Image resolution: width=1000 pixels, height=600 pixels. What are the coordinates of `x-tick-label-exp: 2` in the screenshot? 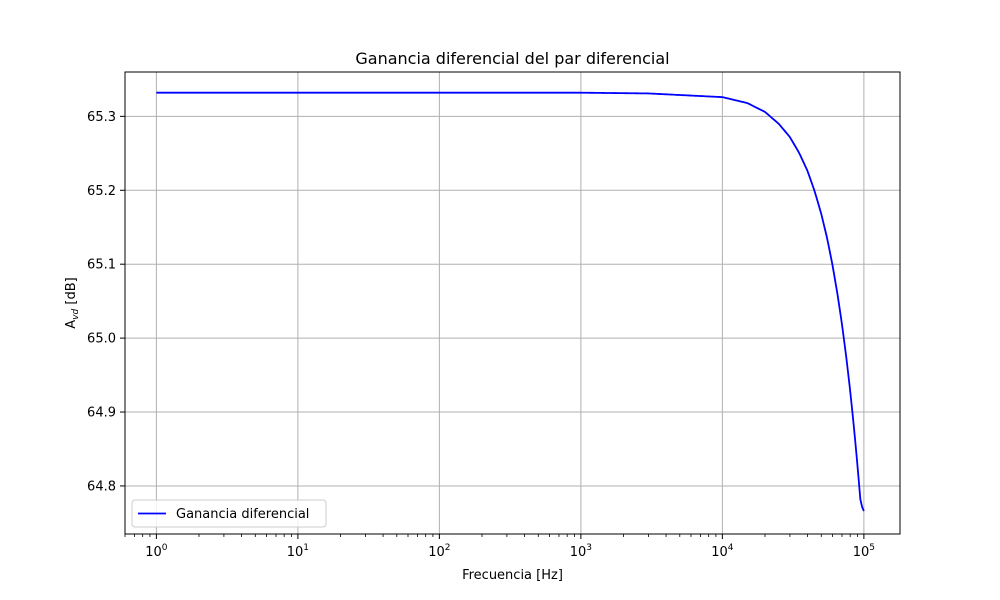 It's located at (448, 548).